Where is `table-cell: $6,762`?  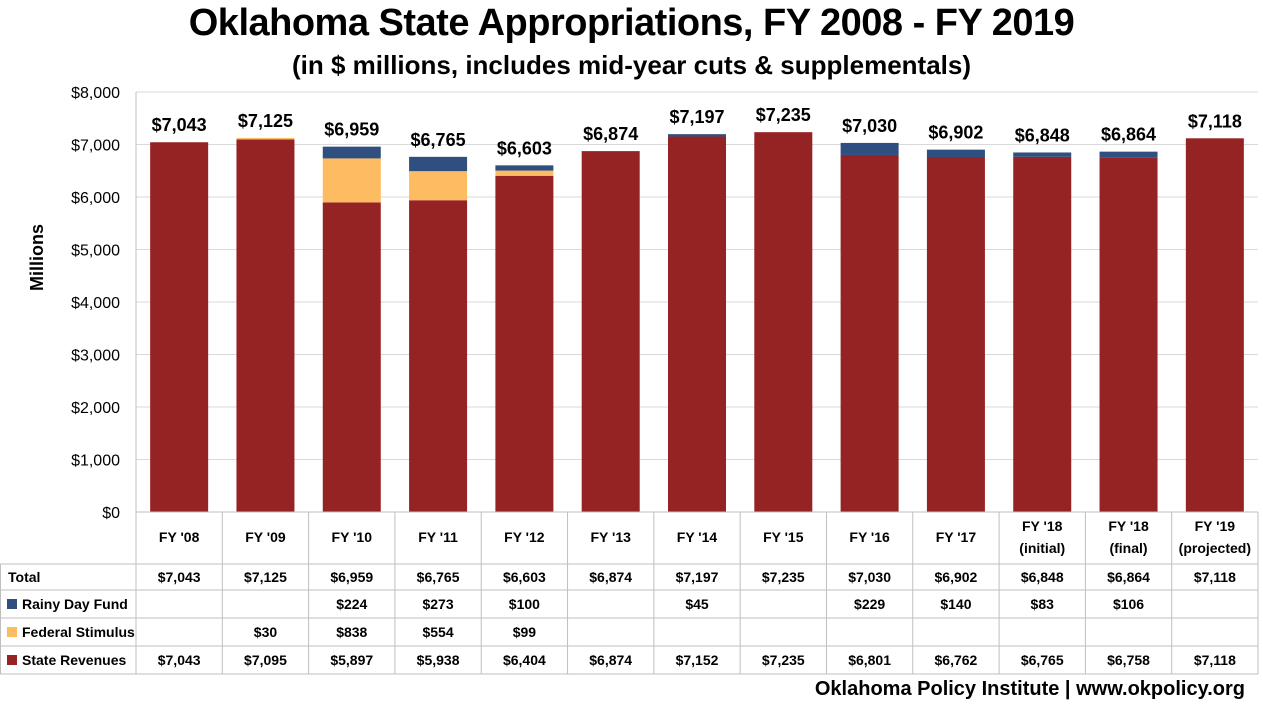
table-cell: $6,762 is located at coordinates (956, 660).